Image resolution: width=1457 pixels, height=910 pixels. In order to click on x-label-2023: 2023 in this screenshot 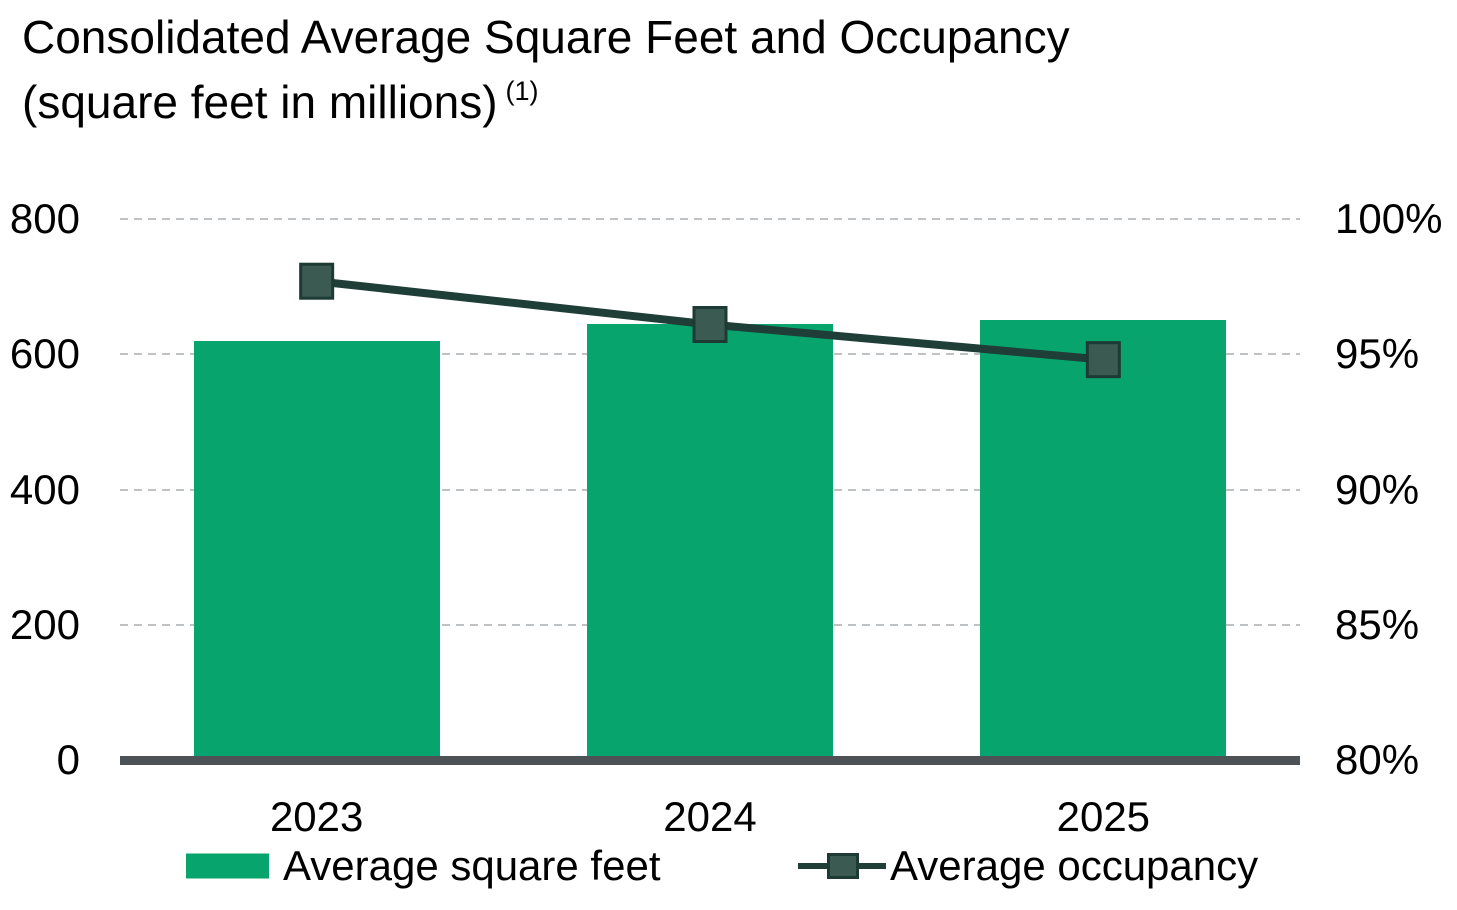, I will do `click(316, 816)`.